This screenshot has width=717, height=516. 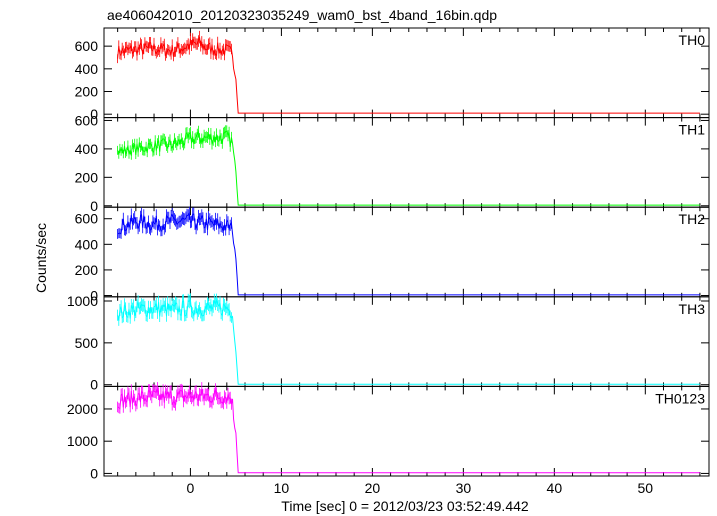 What do you see at coordinates (282, 488) in the screenshot?
I see `x-tick-label: 10` at bounding box center [282, 488].